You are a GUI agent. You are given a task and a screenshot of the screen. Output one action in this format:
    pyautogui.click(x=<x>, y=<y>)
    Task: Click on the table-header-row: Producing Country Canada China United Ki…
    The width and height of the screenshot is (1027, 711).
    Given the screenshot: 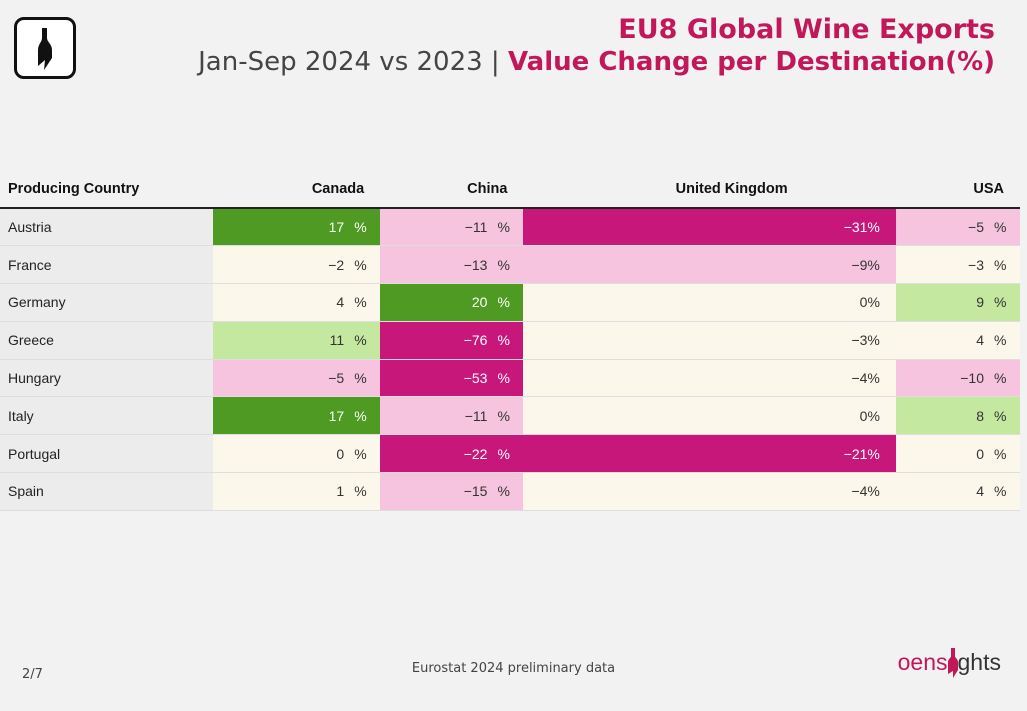 What is the action you would take?
    pyautogui.click(x=510, y=189)
    